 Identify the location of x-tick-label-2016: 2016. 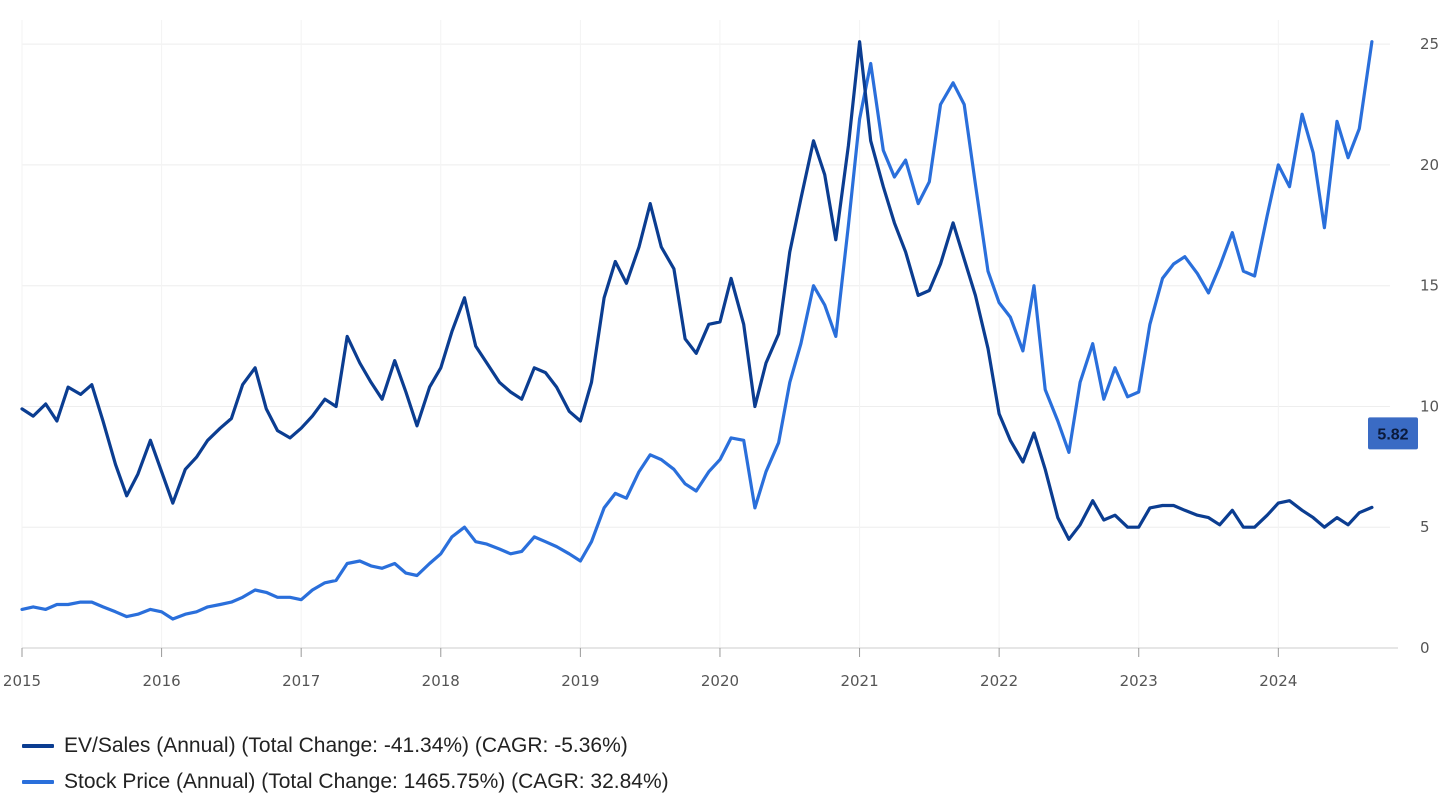
(161, 681).